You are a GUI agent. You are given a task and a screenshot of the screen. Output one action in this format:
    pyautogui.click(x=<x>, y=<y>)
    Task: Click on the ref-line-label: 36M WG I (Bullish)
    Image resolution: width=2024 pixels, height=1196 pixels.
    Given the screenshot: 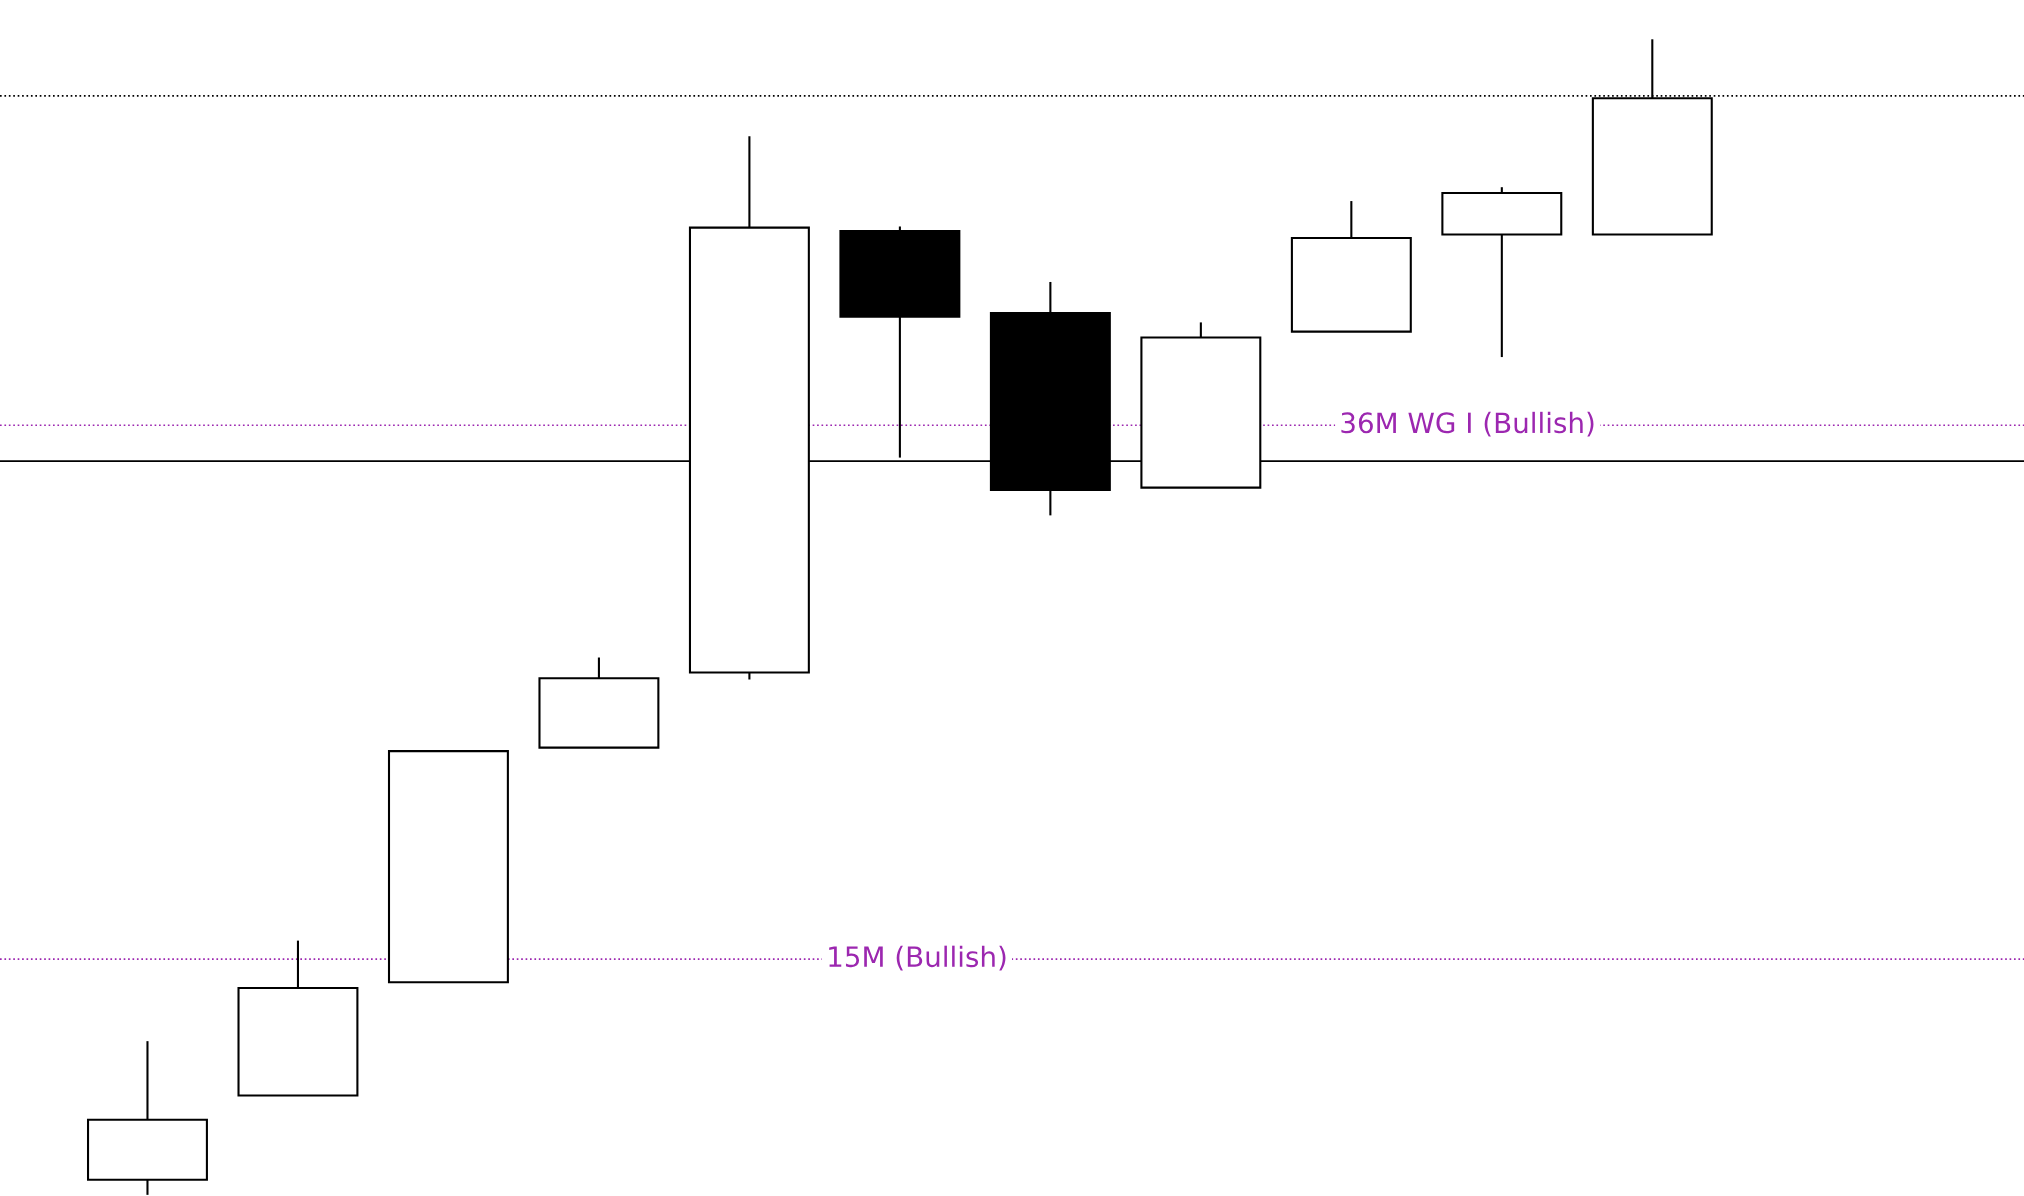 What is the action you would take?
    pyautogui.click(x=1467, y=424)
    